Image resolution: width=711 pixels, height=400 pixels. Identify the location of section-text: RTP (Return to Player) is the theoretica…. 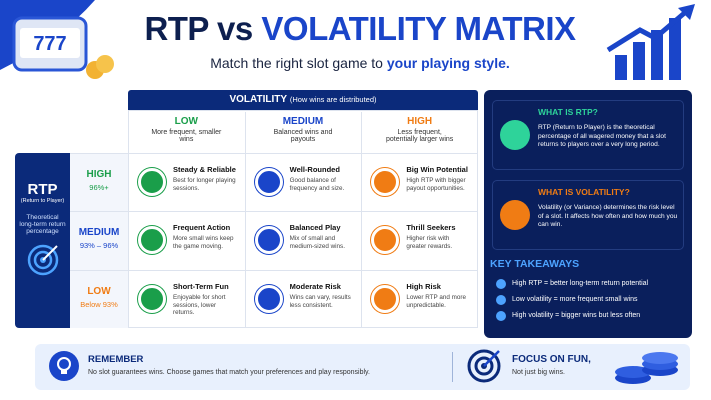
(602, 136).